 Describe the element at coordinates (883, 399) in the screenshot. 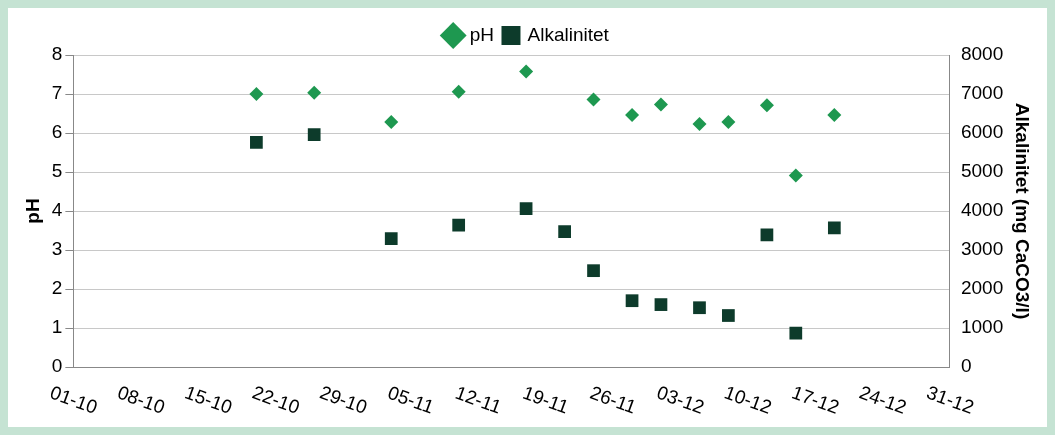

I see `x-tick-label: 24-12` at that location.